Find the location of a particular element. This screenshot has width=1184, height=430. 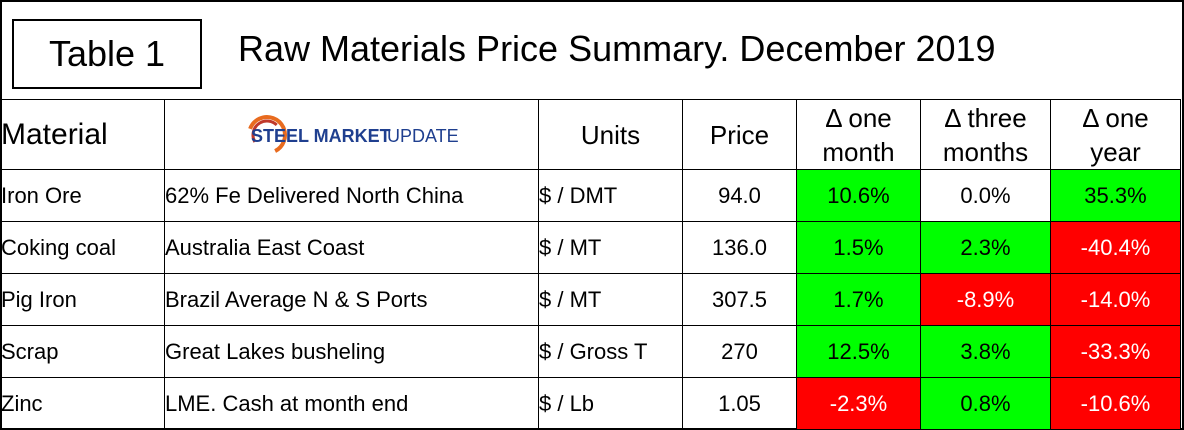

change-cell: 0.0% is located at coordinates (985, 195).